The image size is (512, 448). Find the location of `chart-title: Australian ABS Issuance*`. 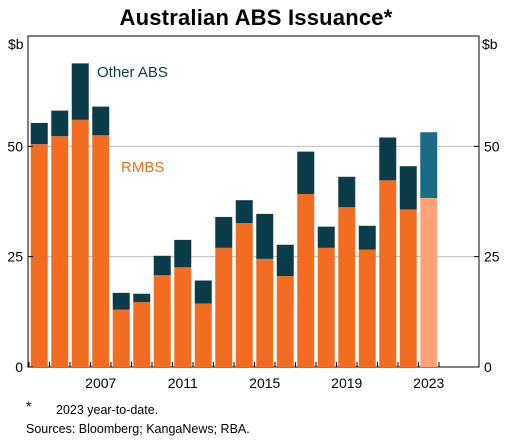

chart-title: Australian ABS Issuance* is located at coordinates (256, 17).